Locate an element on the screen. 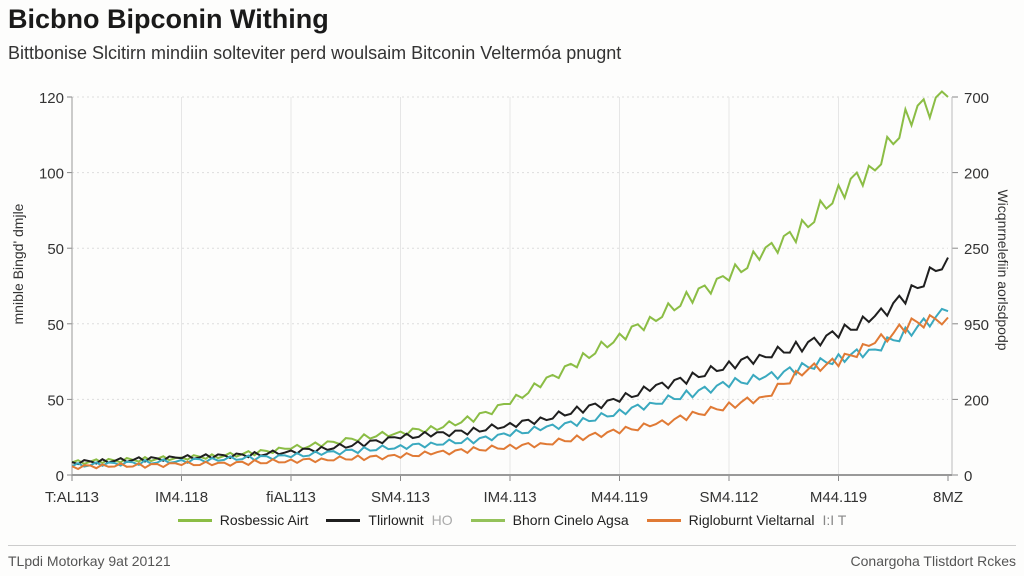 Image resolution: width=1024 pixels, height=576 pixels. legend-item: Bhorn Cinelo Agsa is located at coordinates (549, 520).